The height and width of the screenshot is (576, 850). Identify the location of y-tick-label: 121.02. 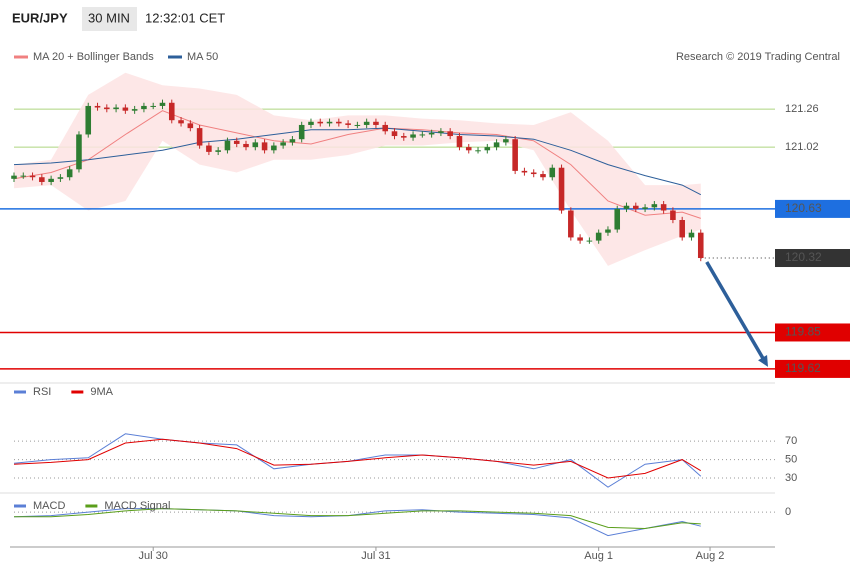
(802, 147).